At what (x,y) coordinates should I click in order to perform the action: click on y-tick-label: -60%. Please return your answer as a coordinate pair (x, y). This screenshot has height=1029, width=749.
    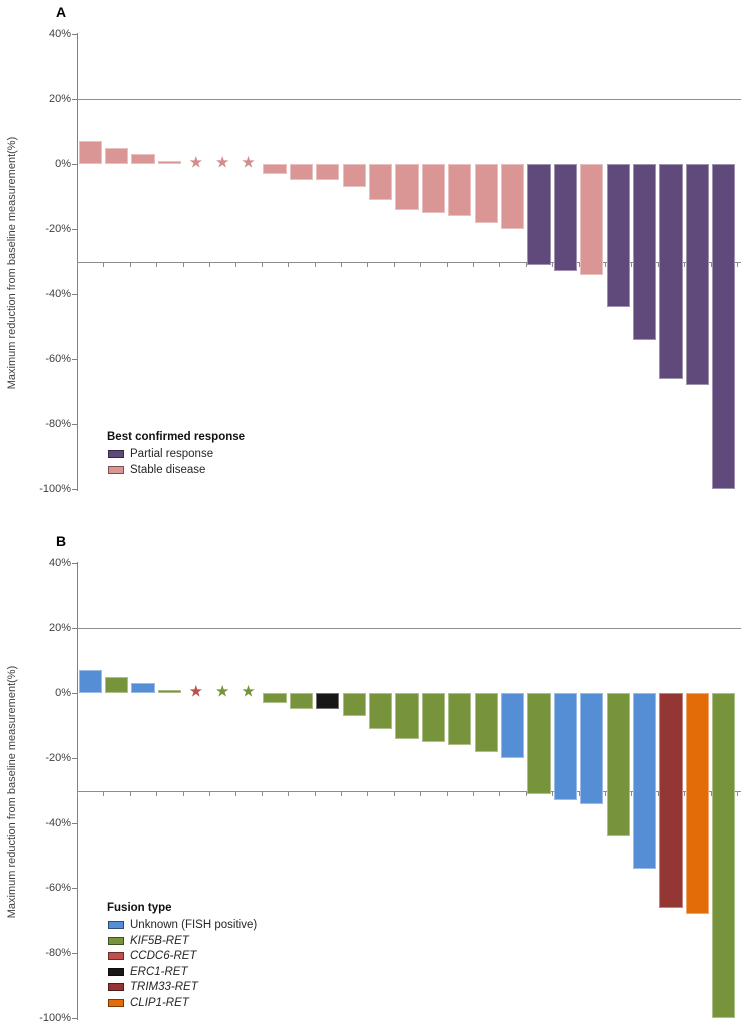
    Looking at the image, I should click on (58, 359).